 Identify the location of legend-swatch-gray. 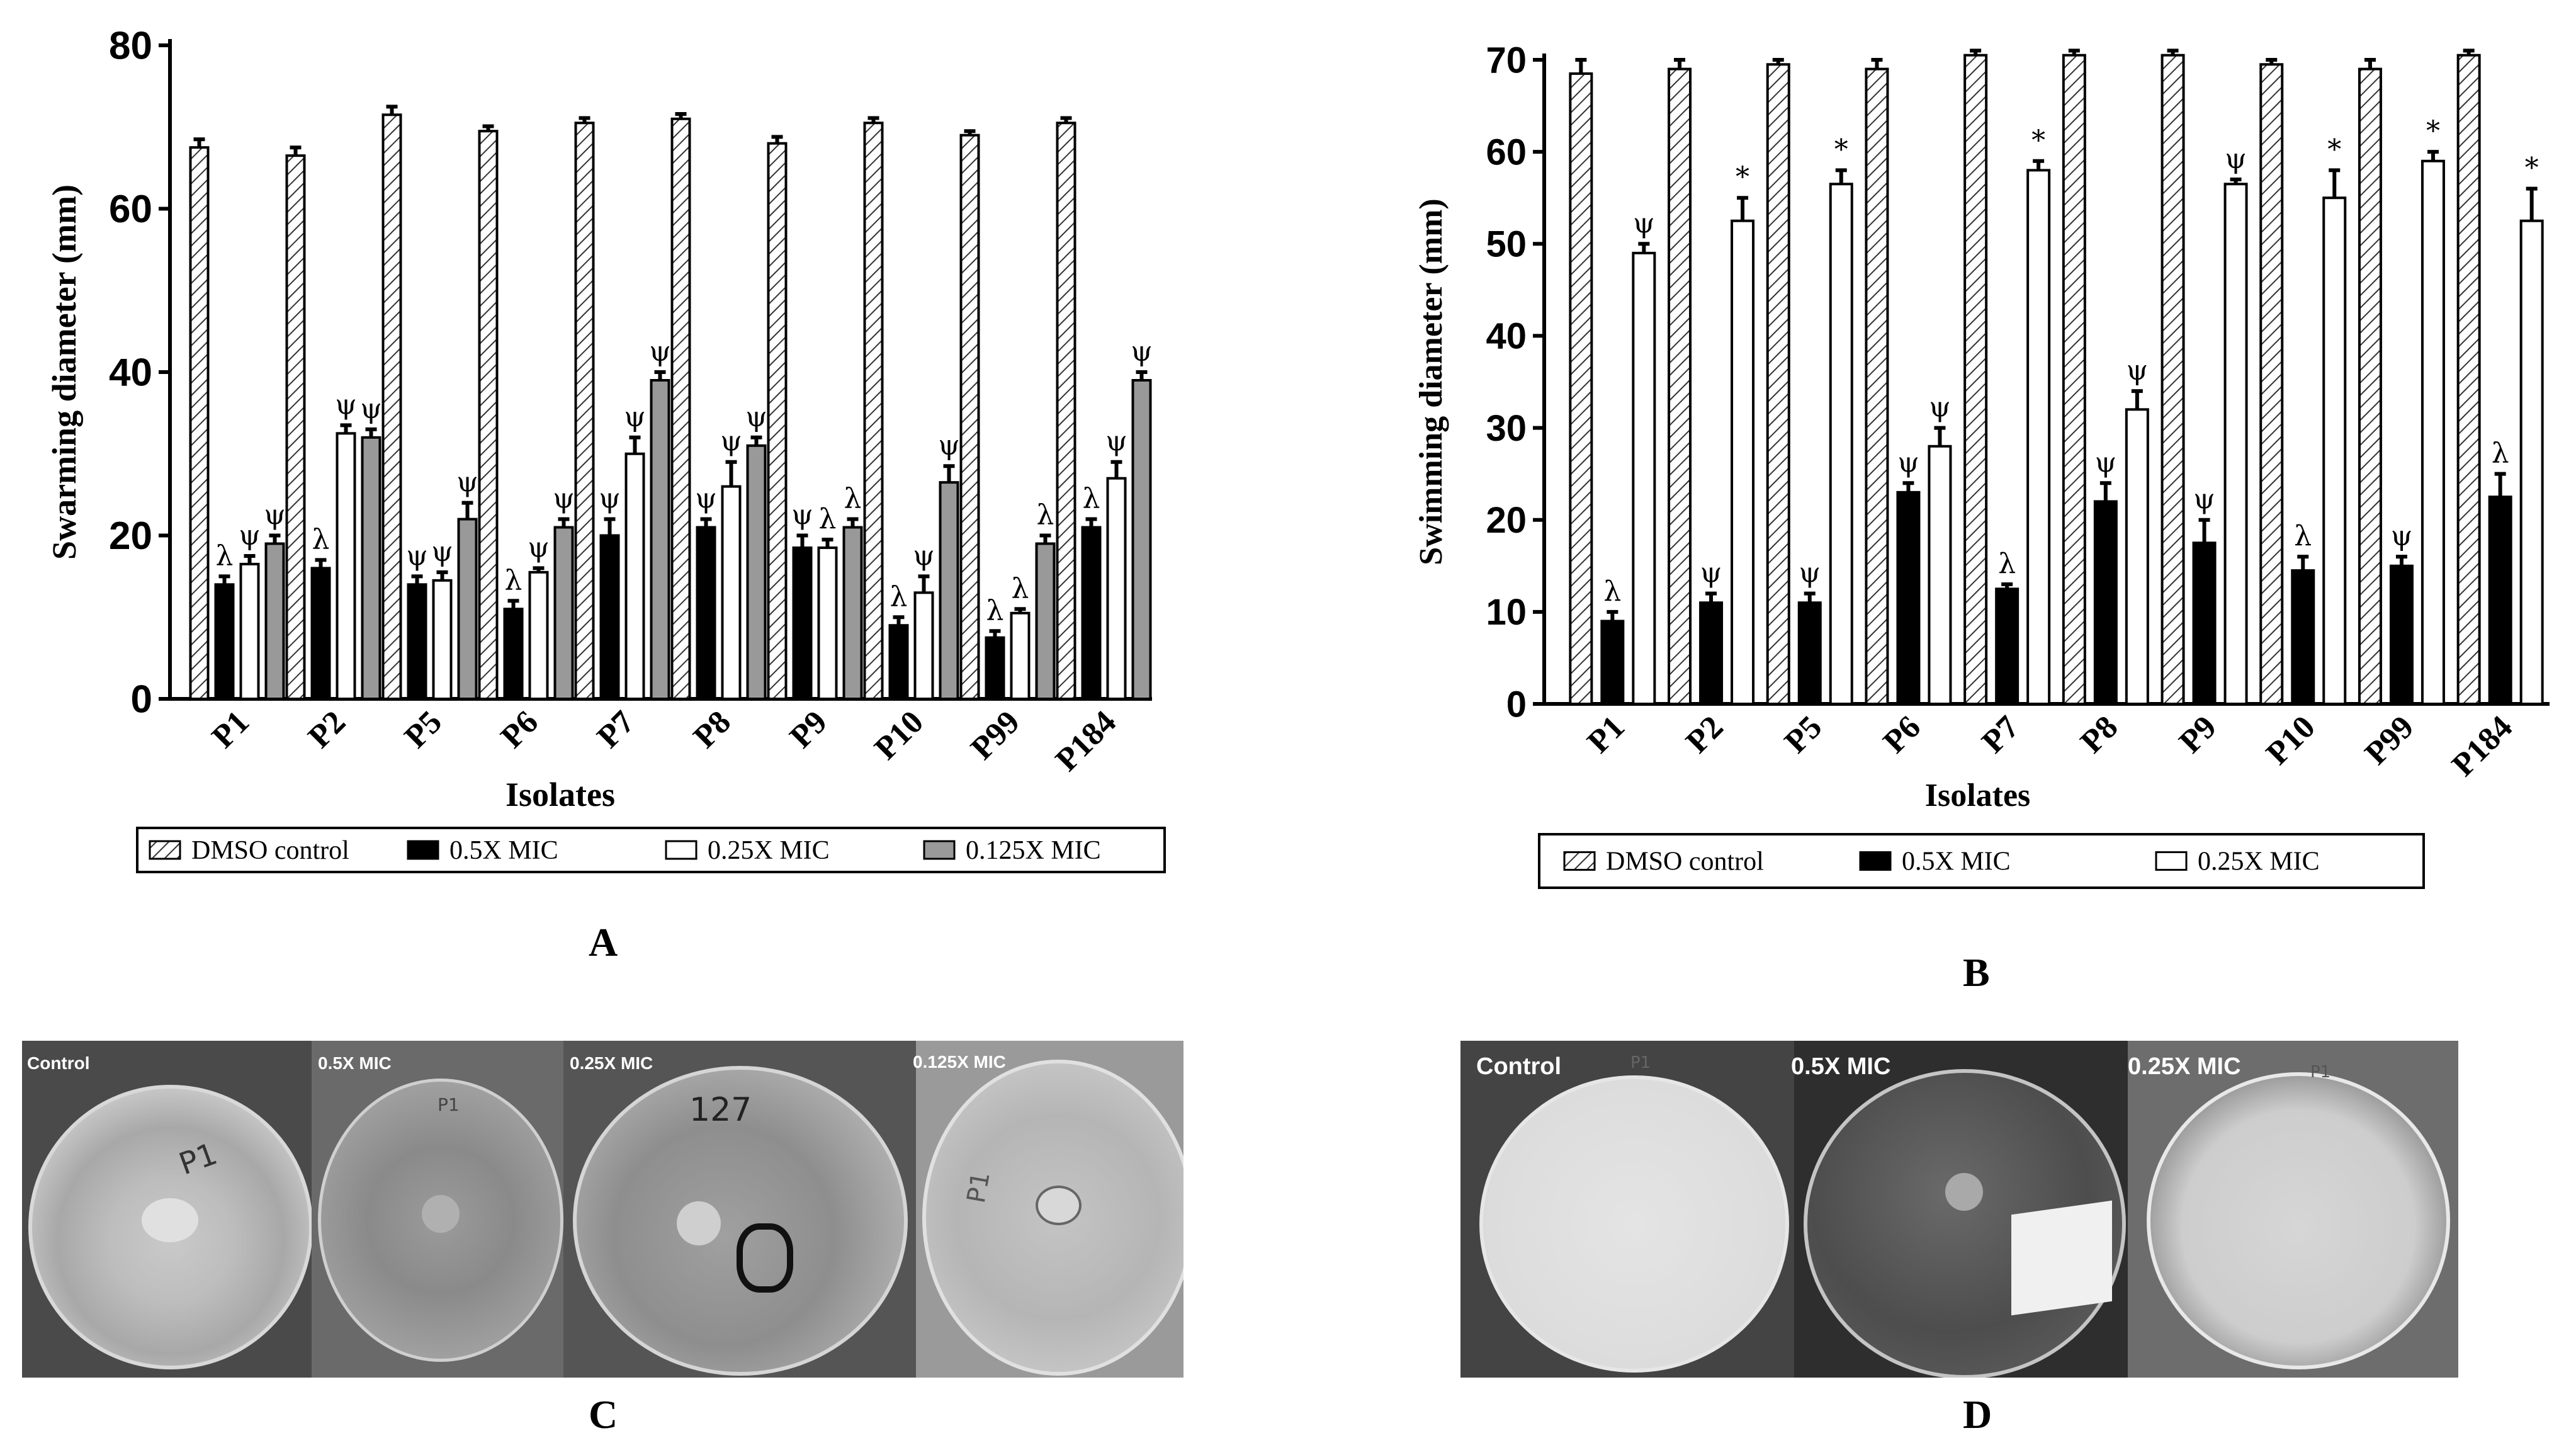
(939, 850).